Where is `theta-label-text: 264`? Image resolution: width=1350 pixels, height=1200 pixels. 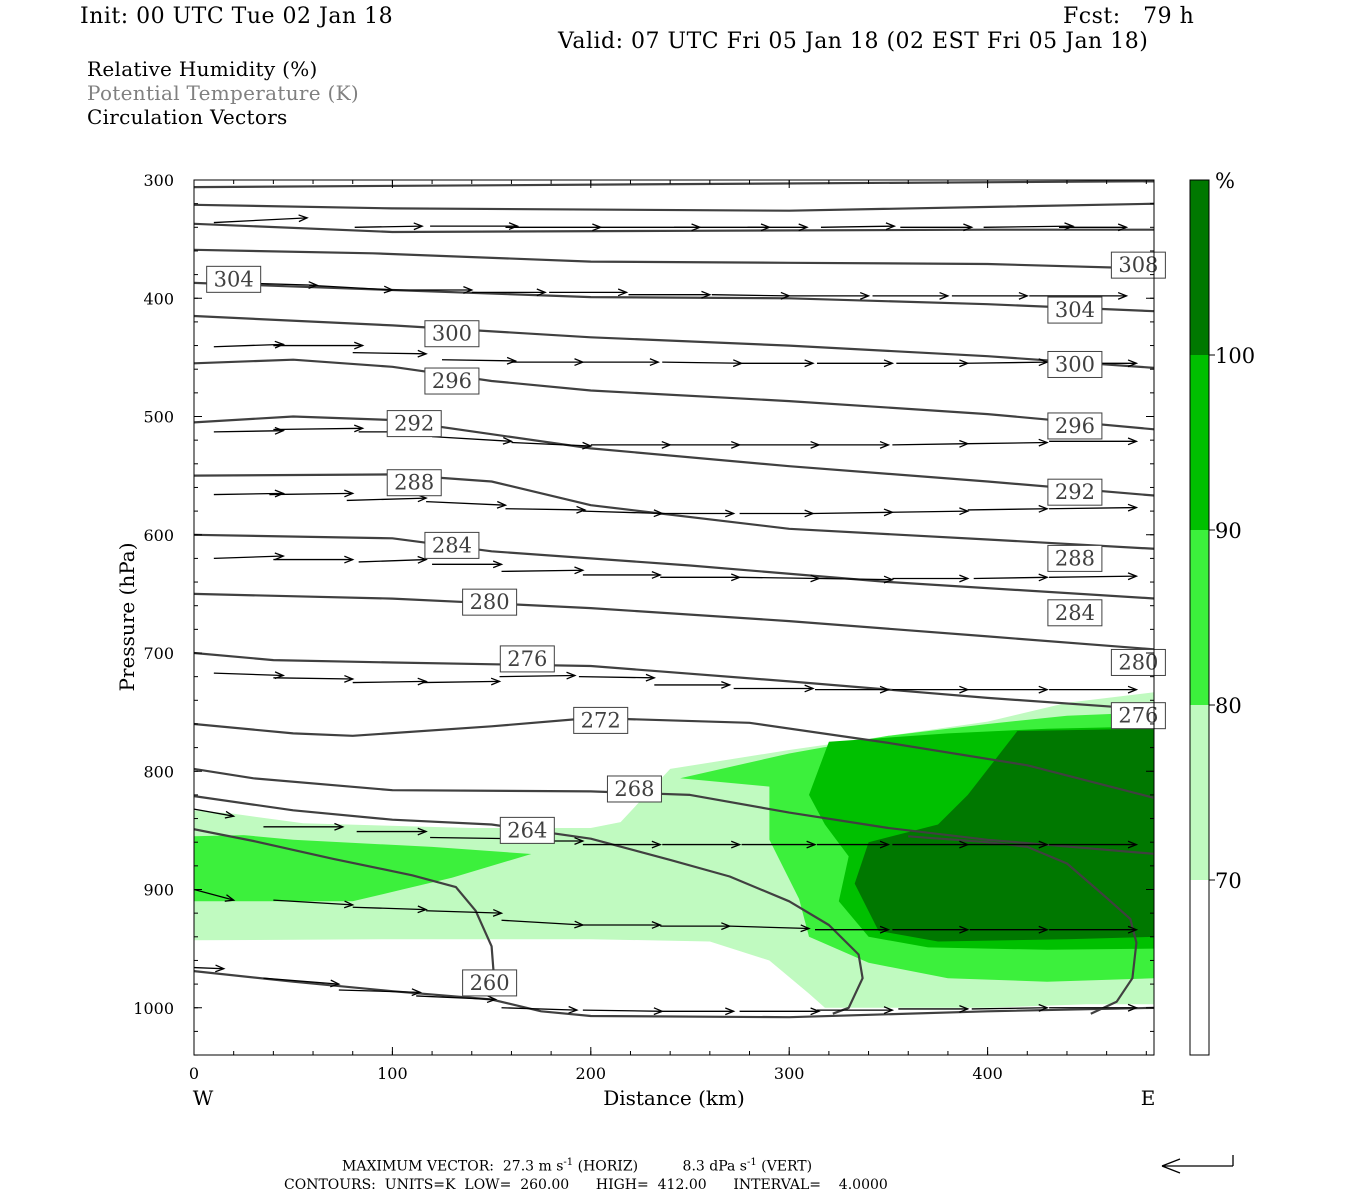
theta-label-text: 264 is located at coordinates (527, 830).